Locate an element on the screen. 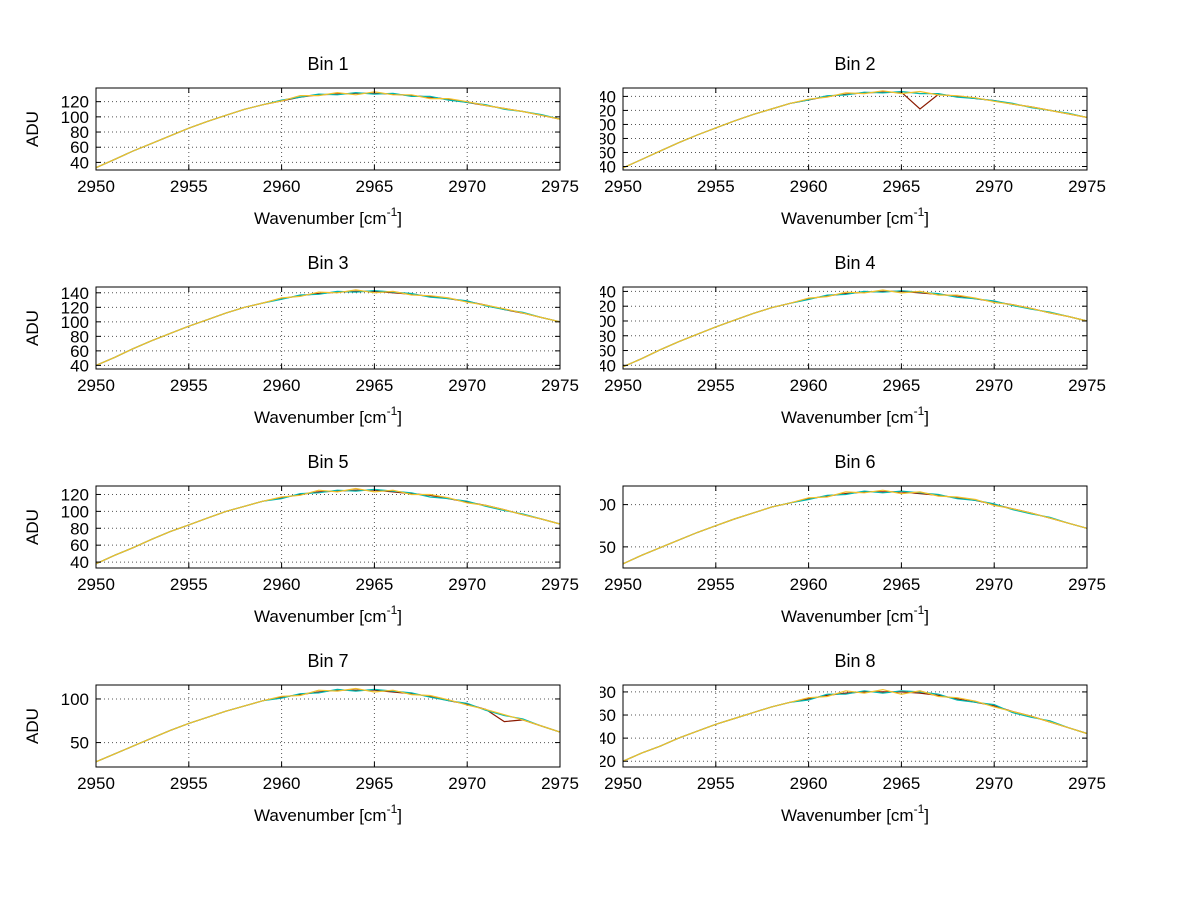 This screenshot has width=1200, height=901. subplot-title: Bin 5 is located at coordinates (327, 462).